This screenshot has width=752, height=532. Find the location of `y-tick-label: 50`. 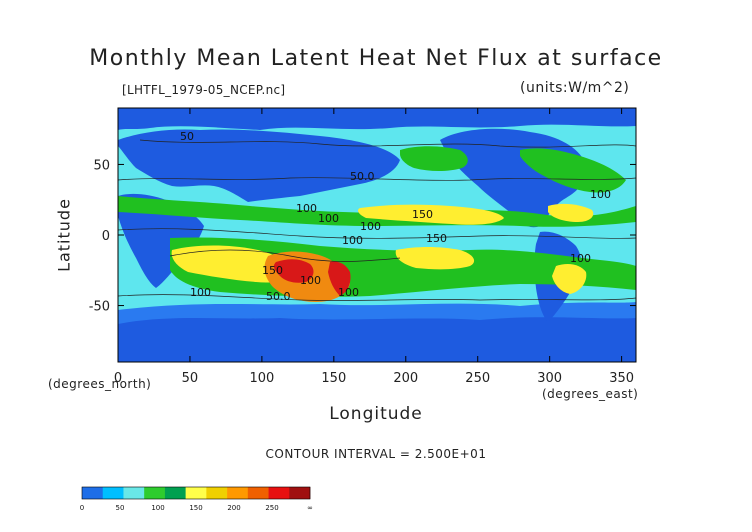

y-tick-label: 50 is located at coordinates (101, 165).